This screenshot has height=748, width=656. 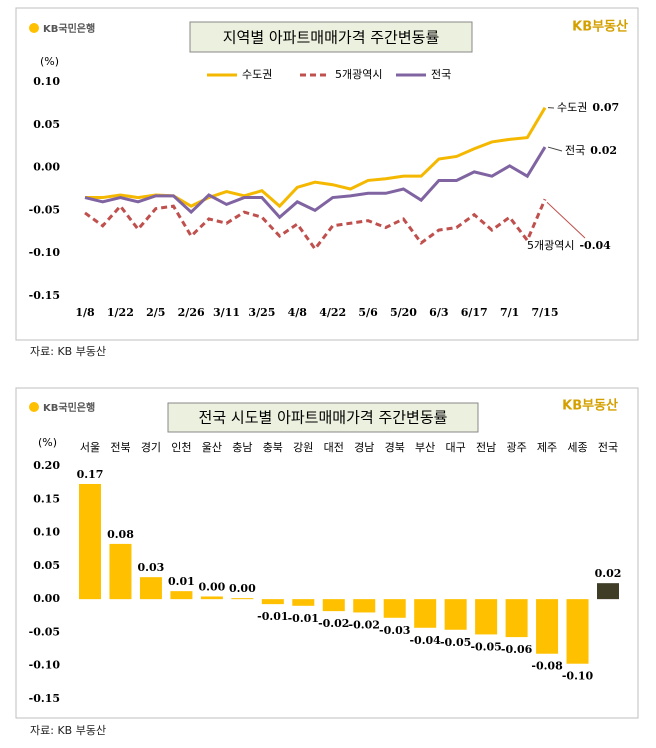 What do you see at coordinates (517, 649) in the screenshot?
I see `data-label: -0.06` at bounding box center [517, 649].